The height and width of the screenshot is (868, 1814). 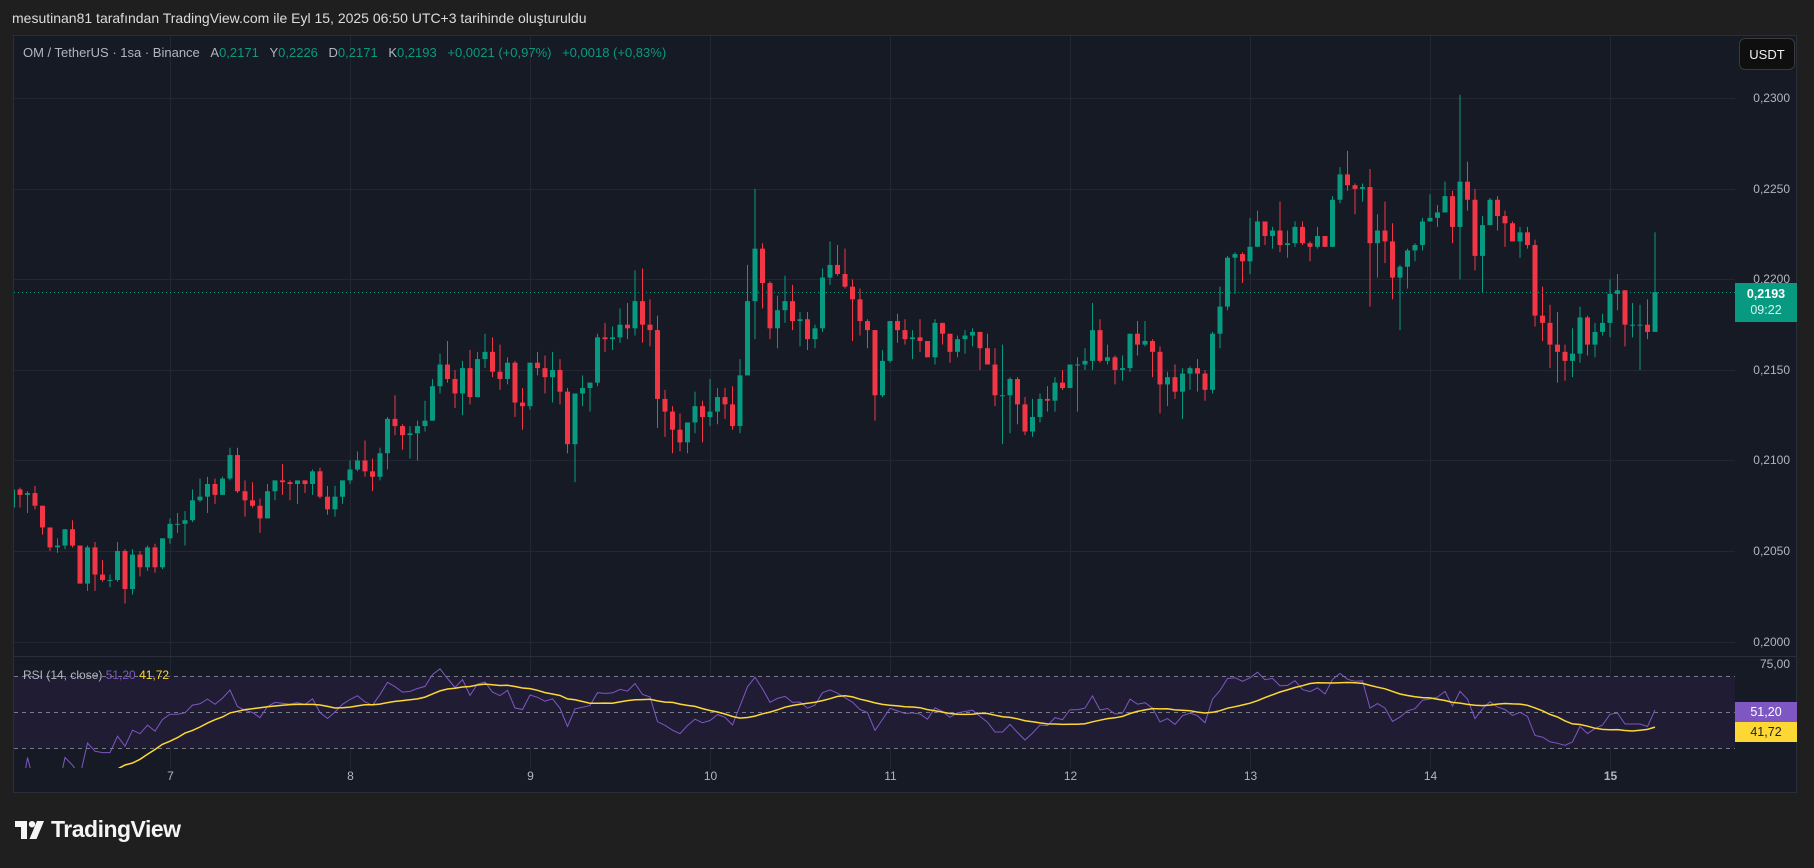 I want to click on rsi-ma-line, so click(x=886, y=724).